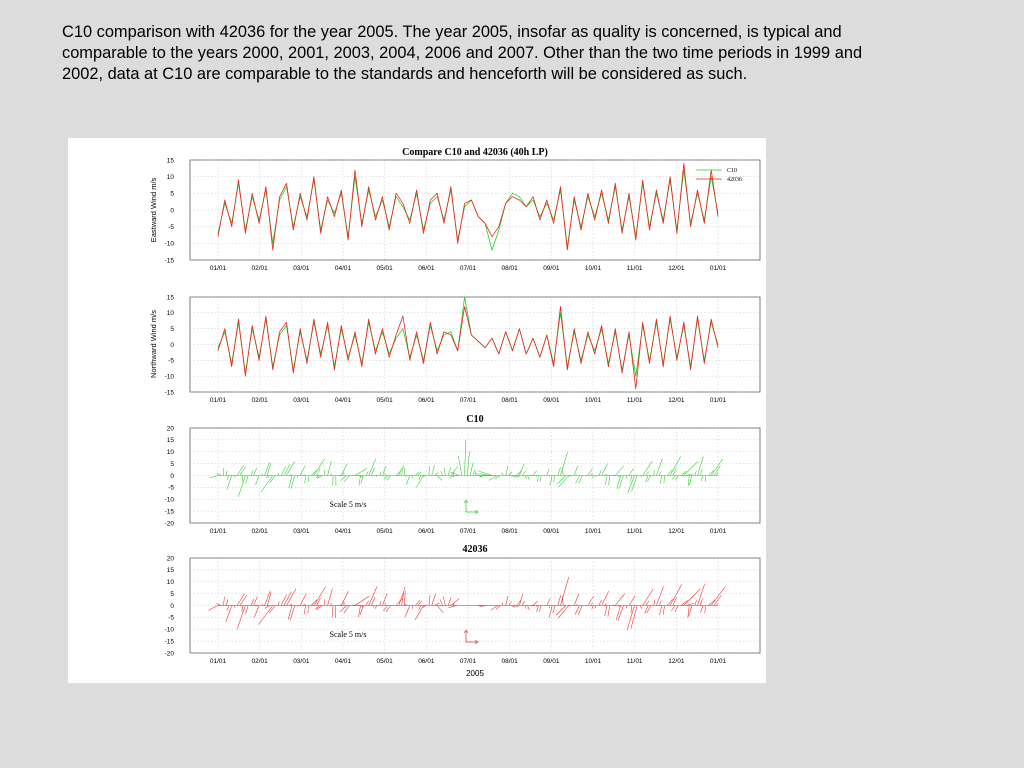 This screenshot has width=1024, height=768. Describe the element at coordinates (468, 400) in the screenshot. I see `x-tick-label: 07/01` at that location.